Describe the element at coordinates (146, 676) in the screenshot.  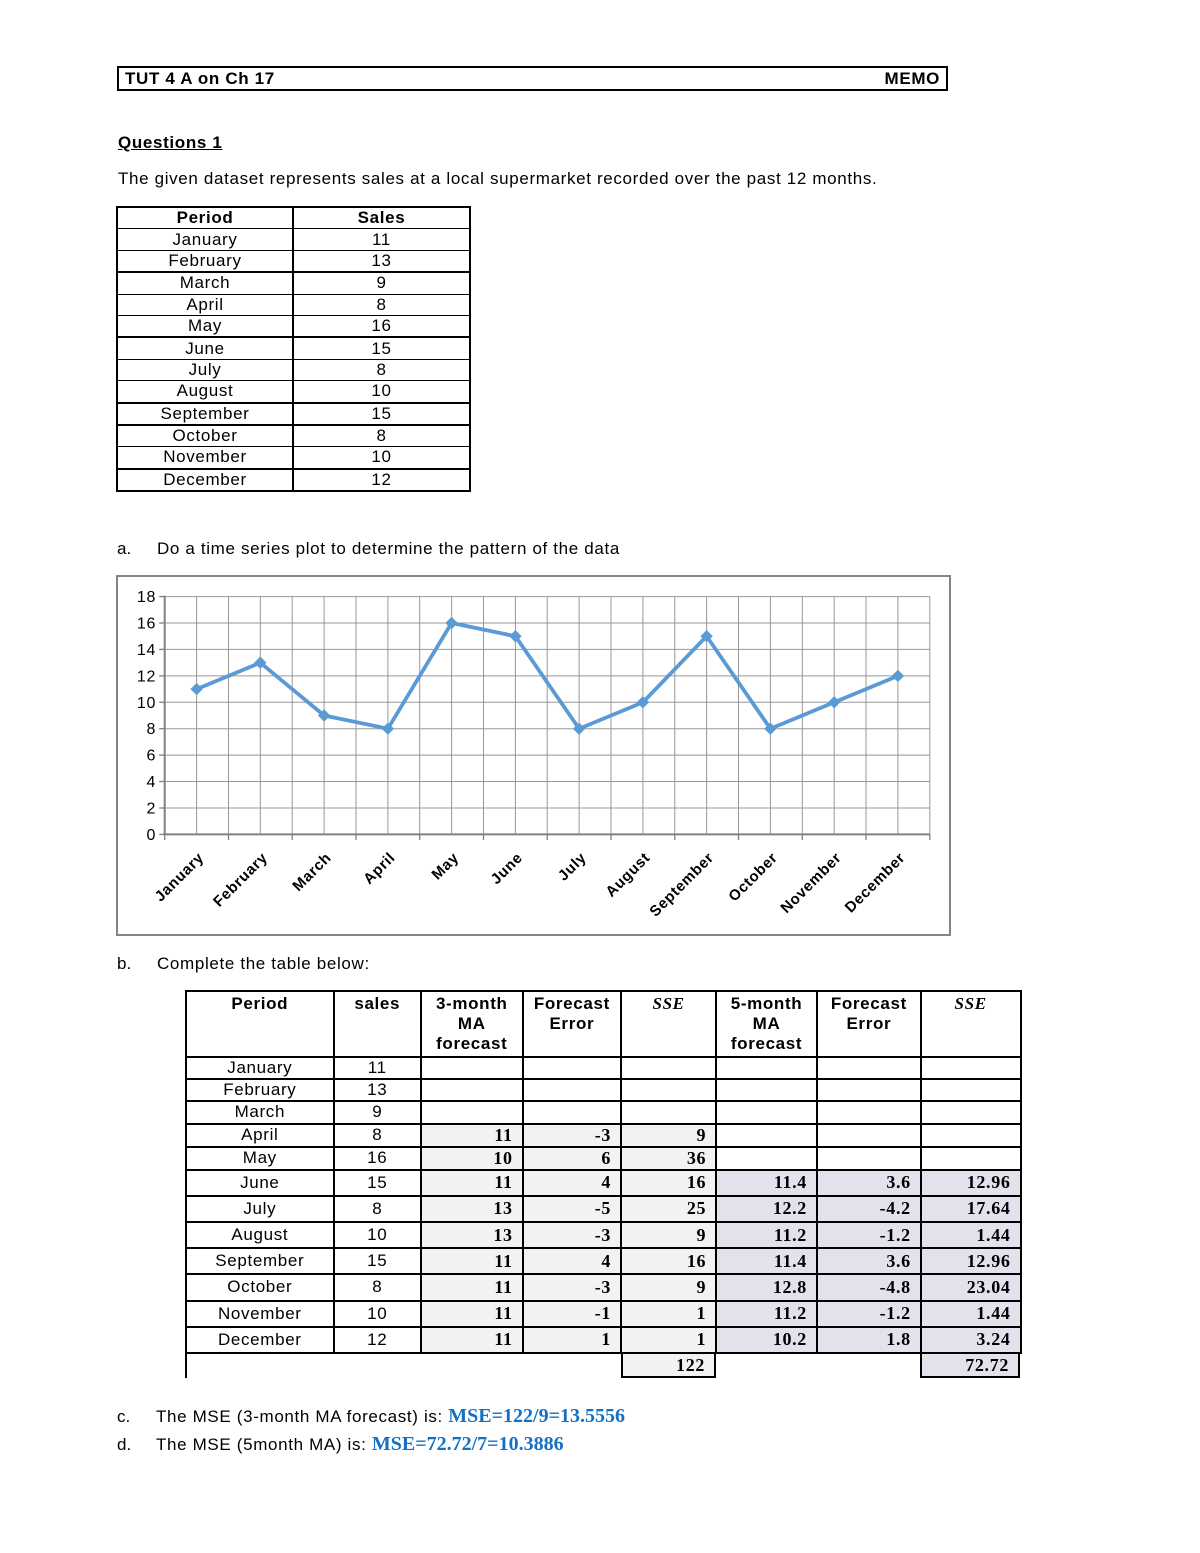
I see `svg-text: 12` at that location.